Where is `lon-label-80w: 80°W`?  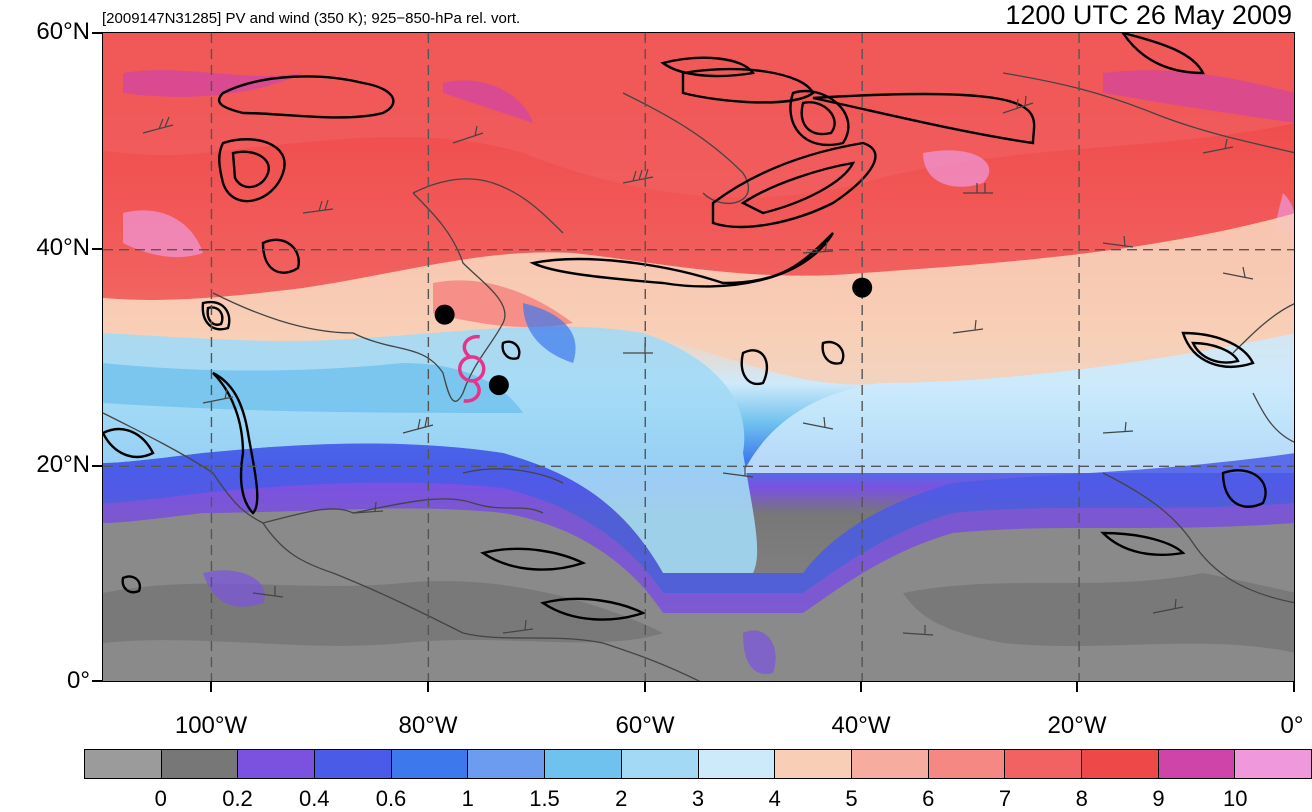 lon-label-80w: 80°W is located at coordinates (428, 725).